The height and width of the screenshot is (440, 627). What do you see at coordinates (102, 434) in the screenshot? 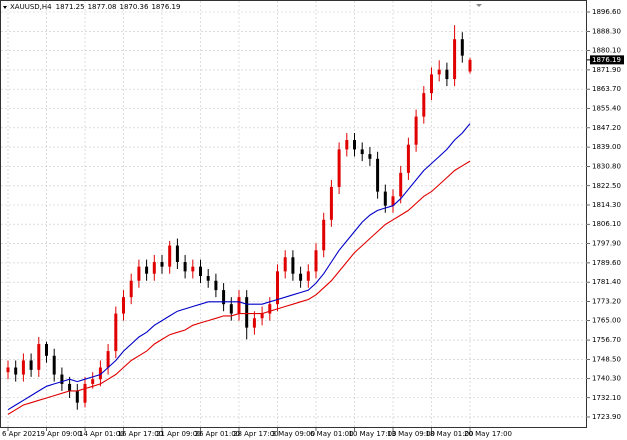
I see `x-tick-label: 14 Apr 01:00` at bounding box center [102, 434].